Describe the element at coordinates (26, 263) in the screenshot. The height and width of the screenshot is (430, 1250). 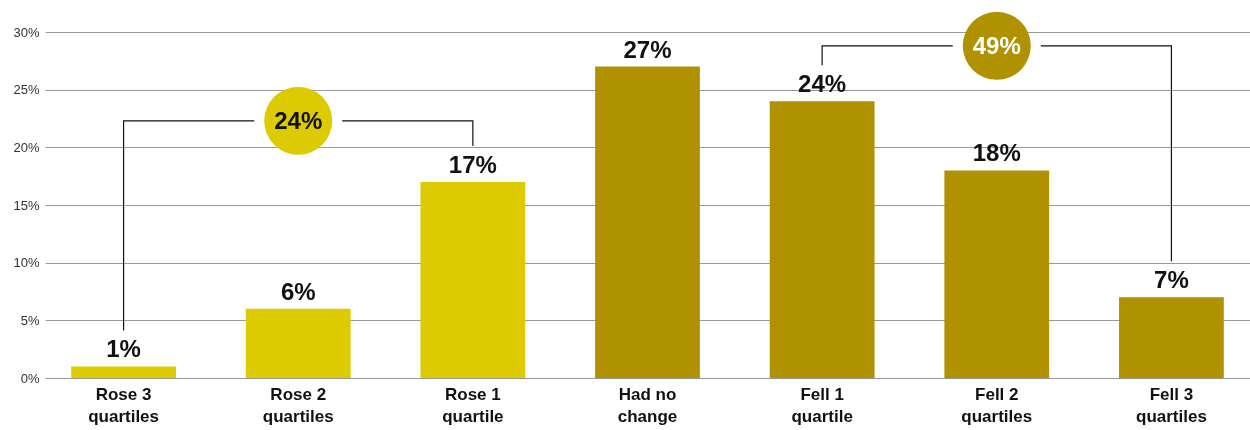
I see `y-tick-label: 10%` at that location.